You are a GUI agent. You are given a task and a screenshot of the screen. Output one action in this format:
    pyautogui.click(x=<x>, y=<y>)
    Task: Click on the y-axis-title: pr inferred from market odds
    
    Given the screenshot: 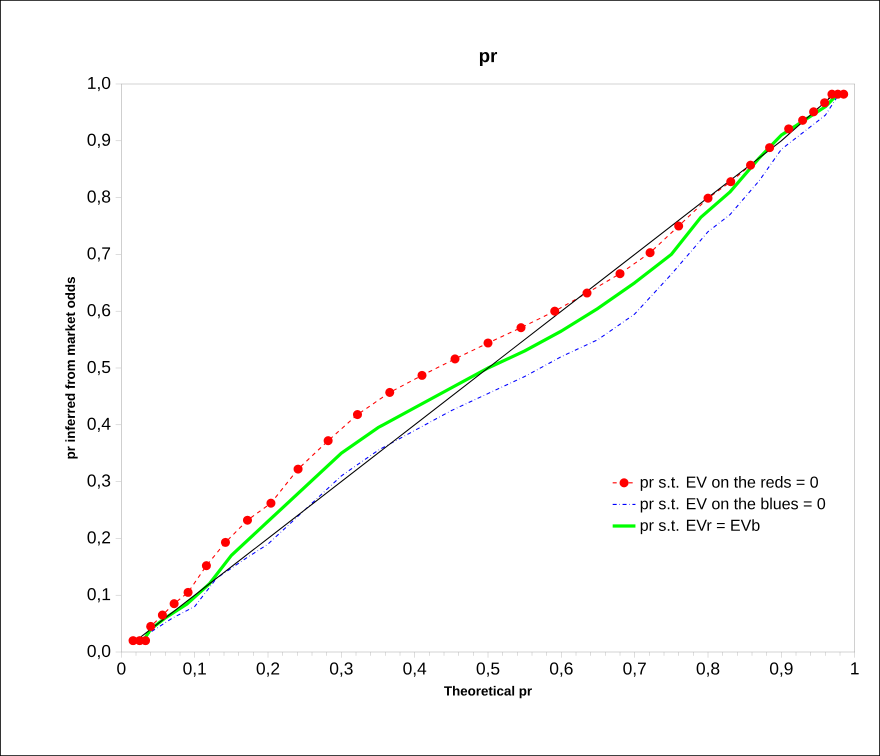 What is the action you would take?
    pyautogui.click(x=71, y=368)
    